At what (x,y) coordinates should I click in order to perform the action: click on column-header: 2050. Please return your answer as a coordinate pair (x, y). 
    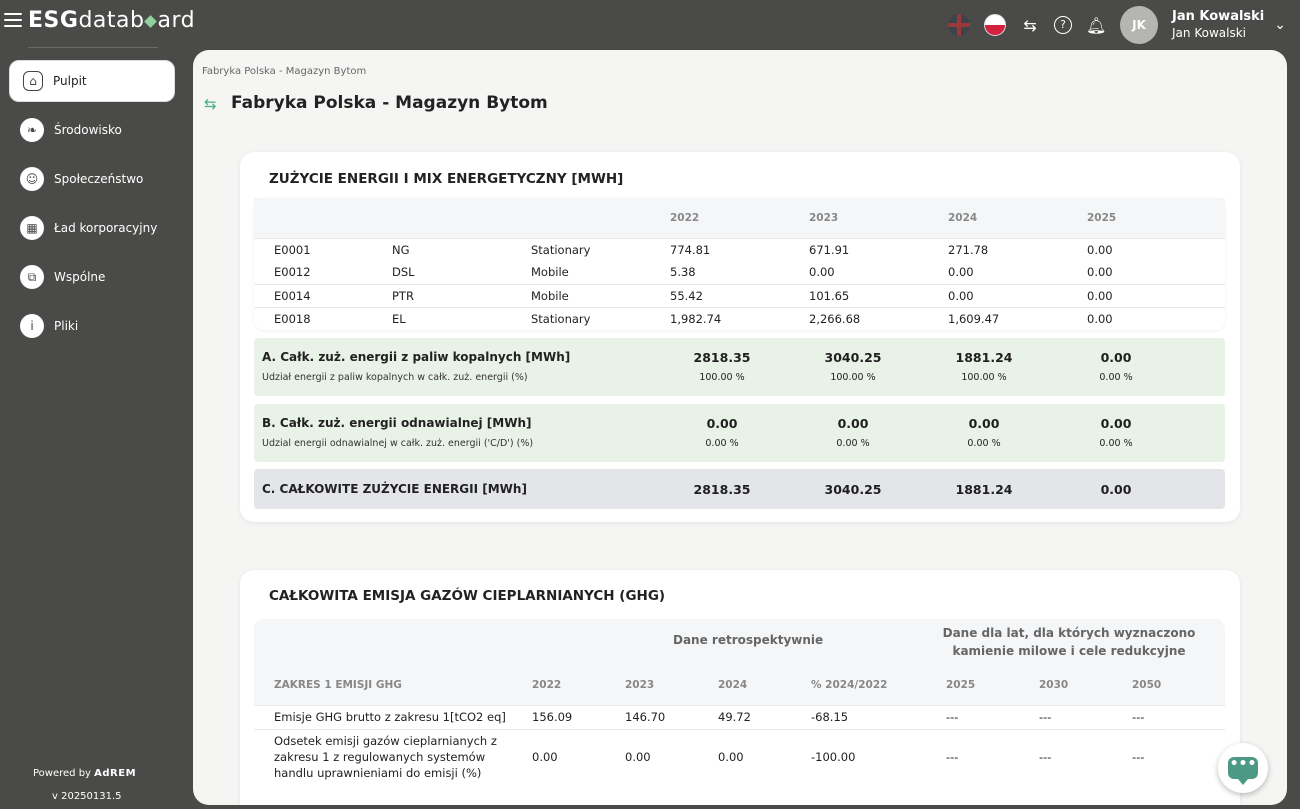
    Looking at the image, I should click on (1178, 685).